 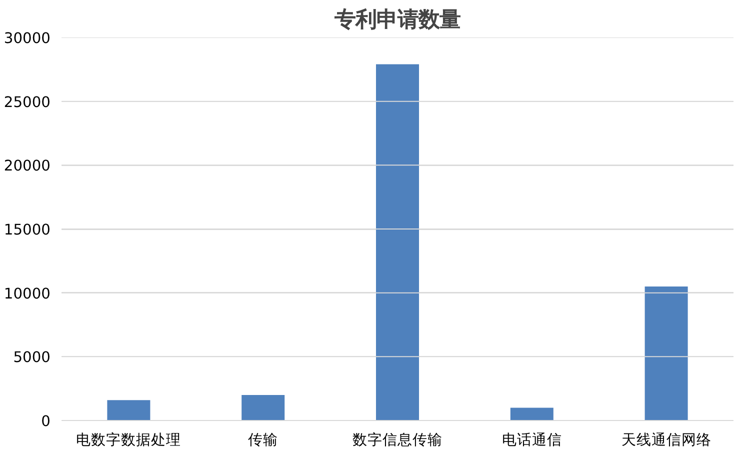 I want to click on y-tick-label: 5000, so click(x=32, y=357).